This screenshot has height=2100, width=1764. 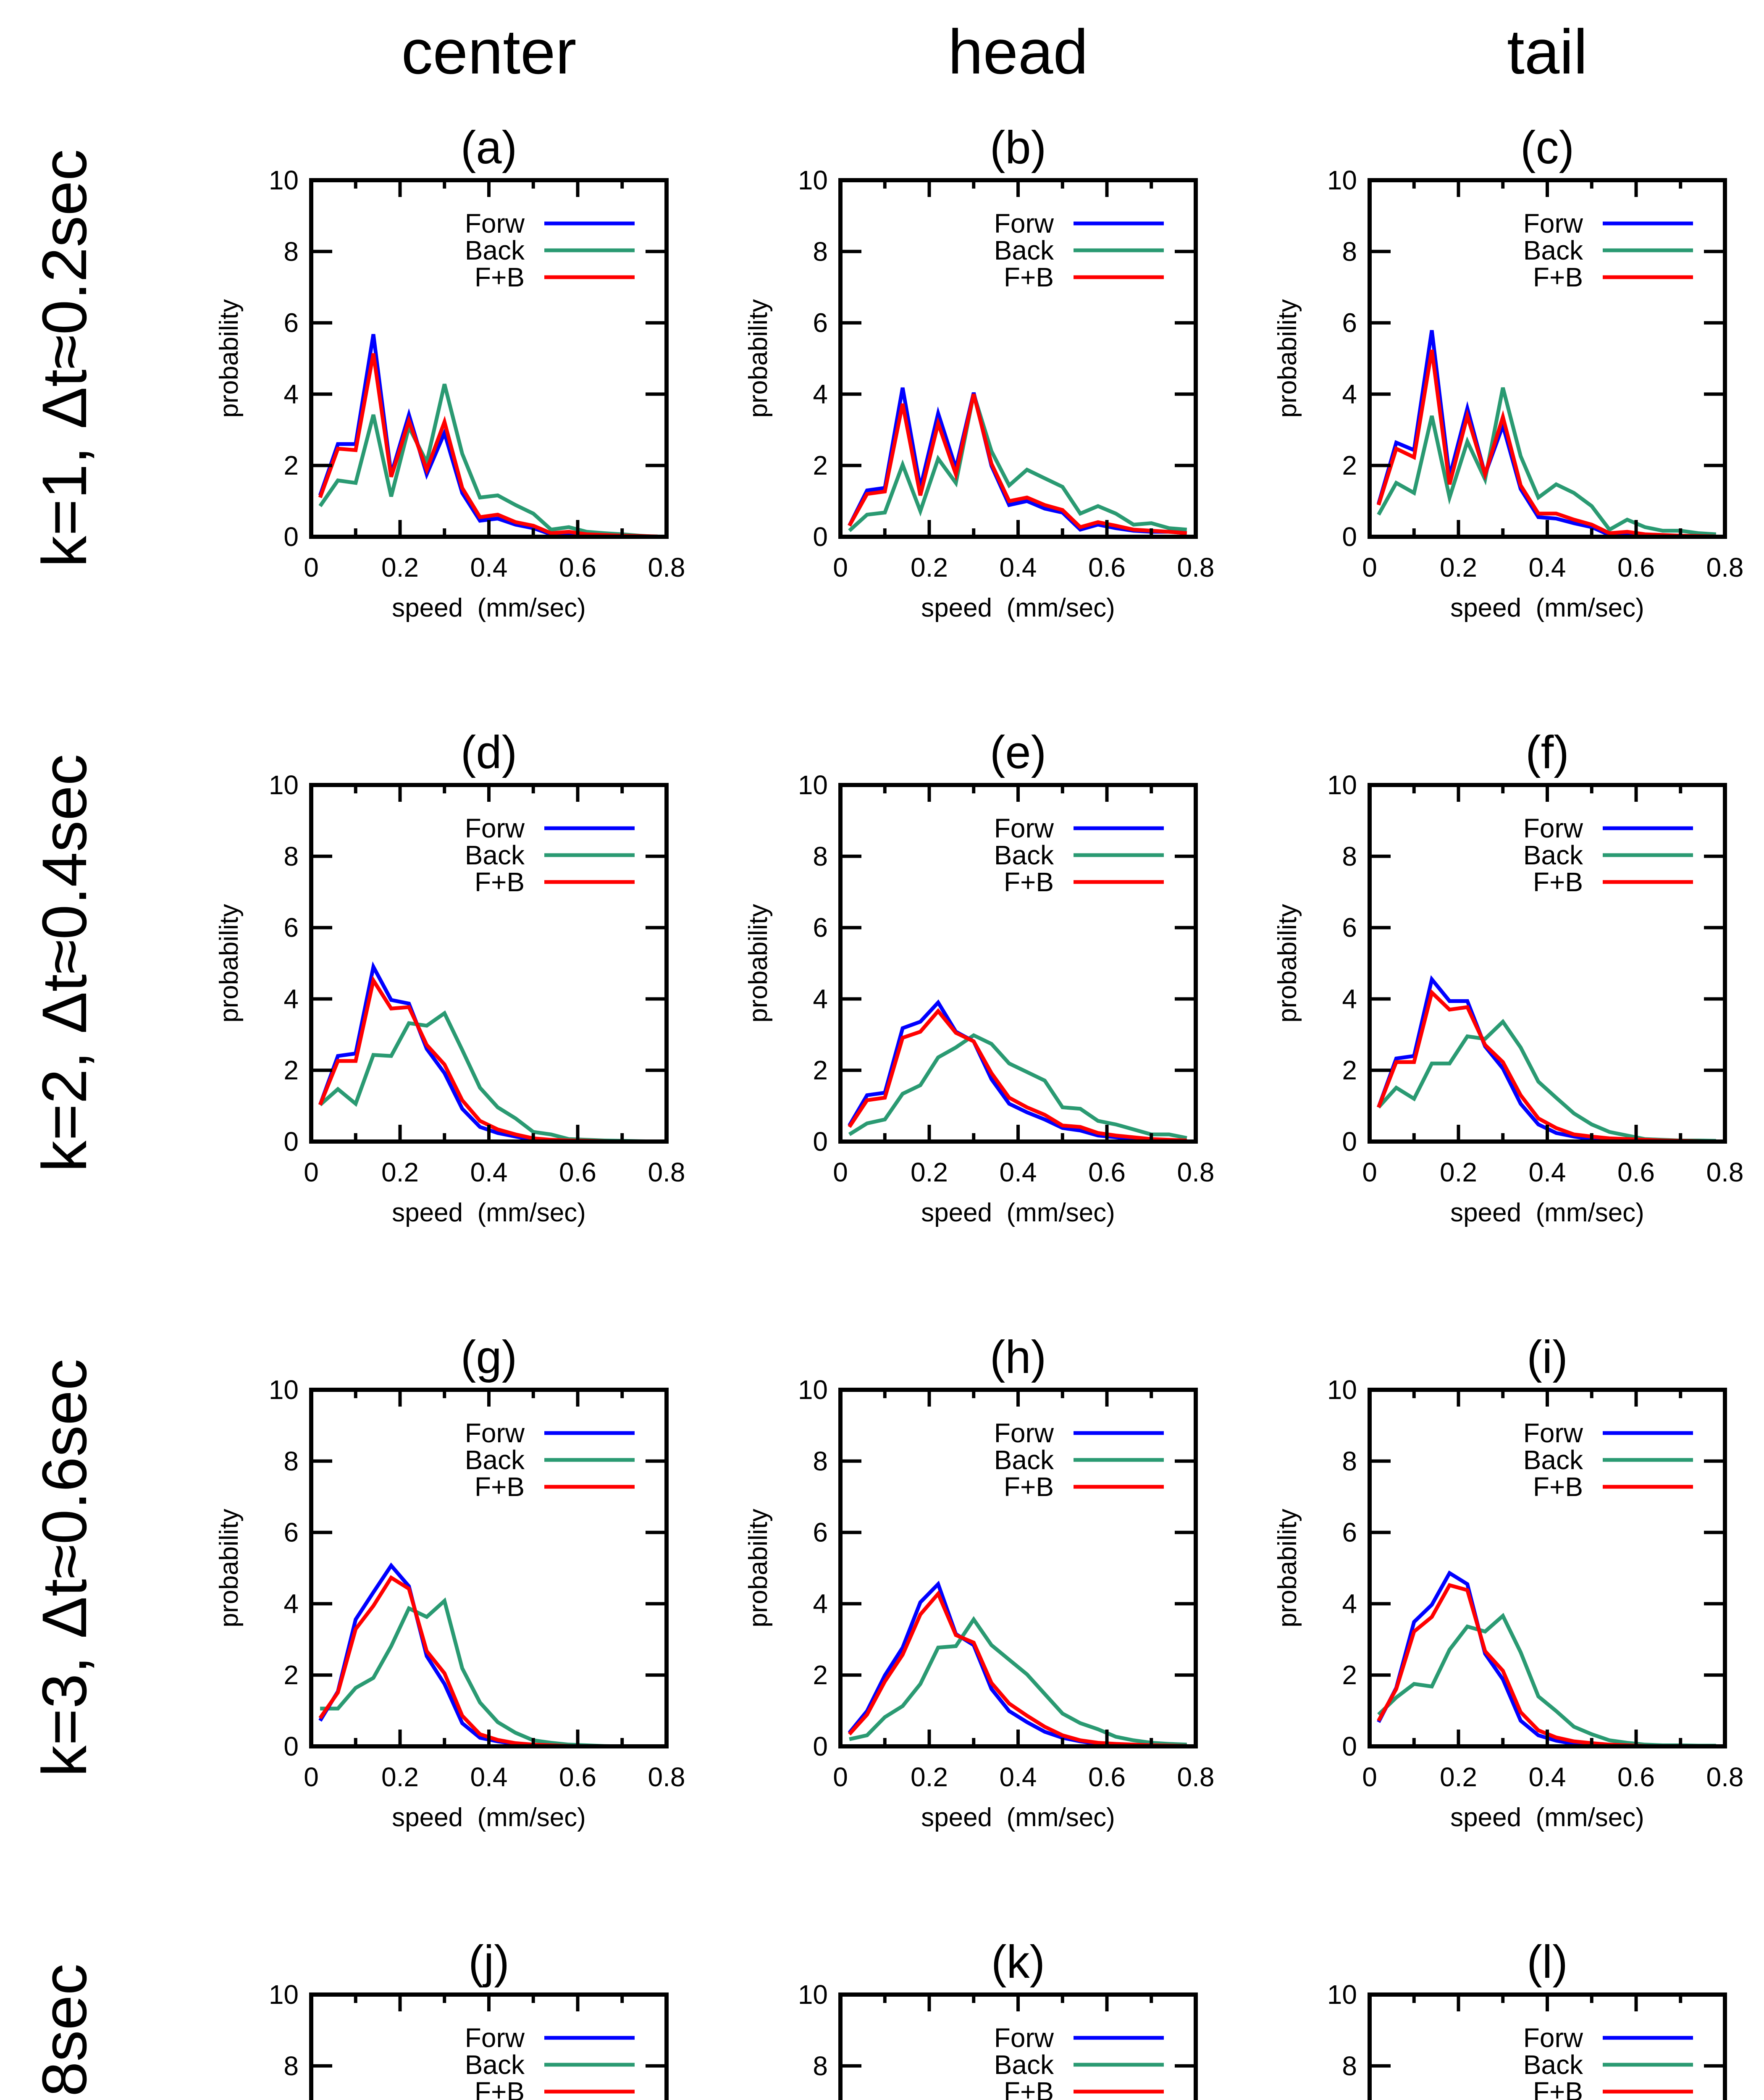 I want to click on panel-label: (f), so click(x=1547, y=752).